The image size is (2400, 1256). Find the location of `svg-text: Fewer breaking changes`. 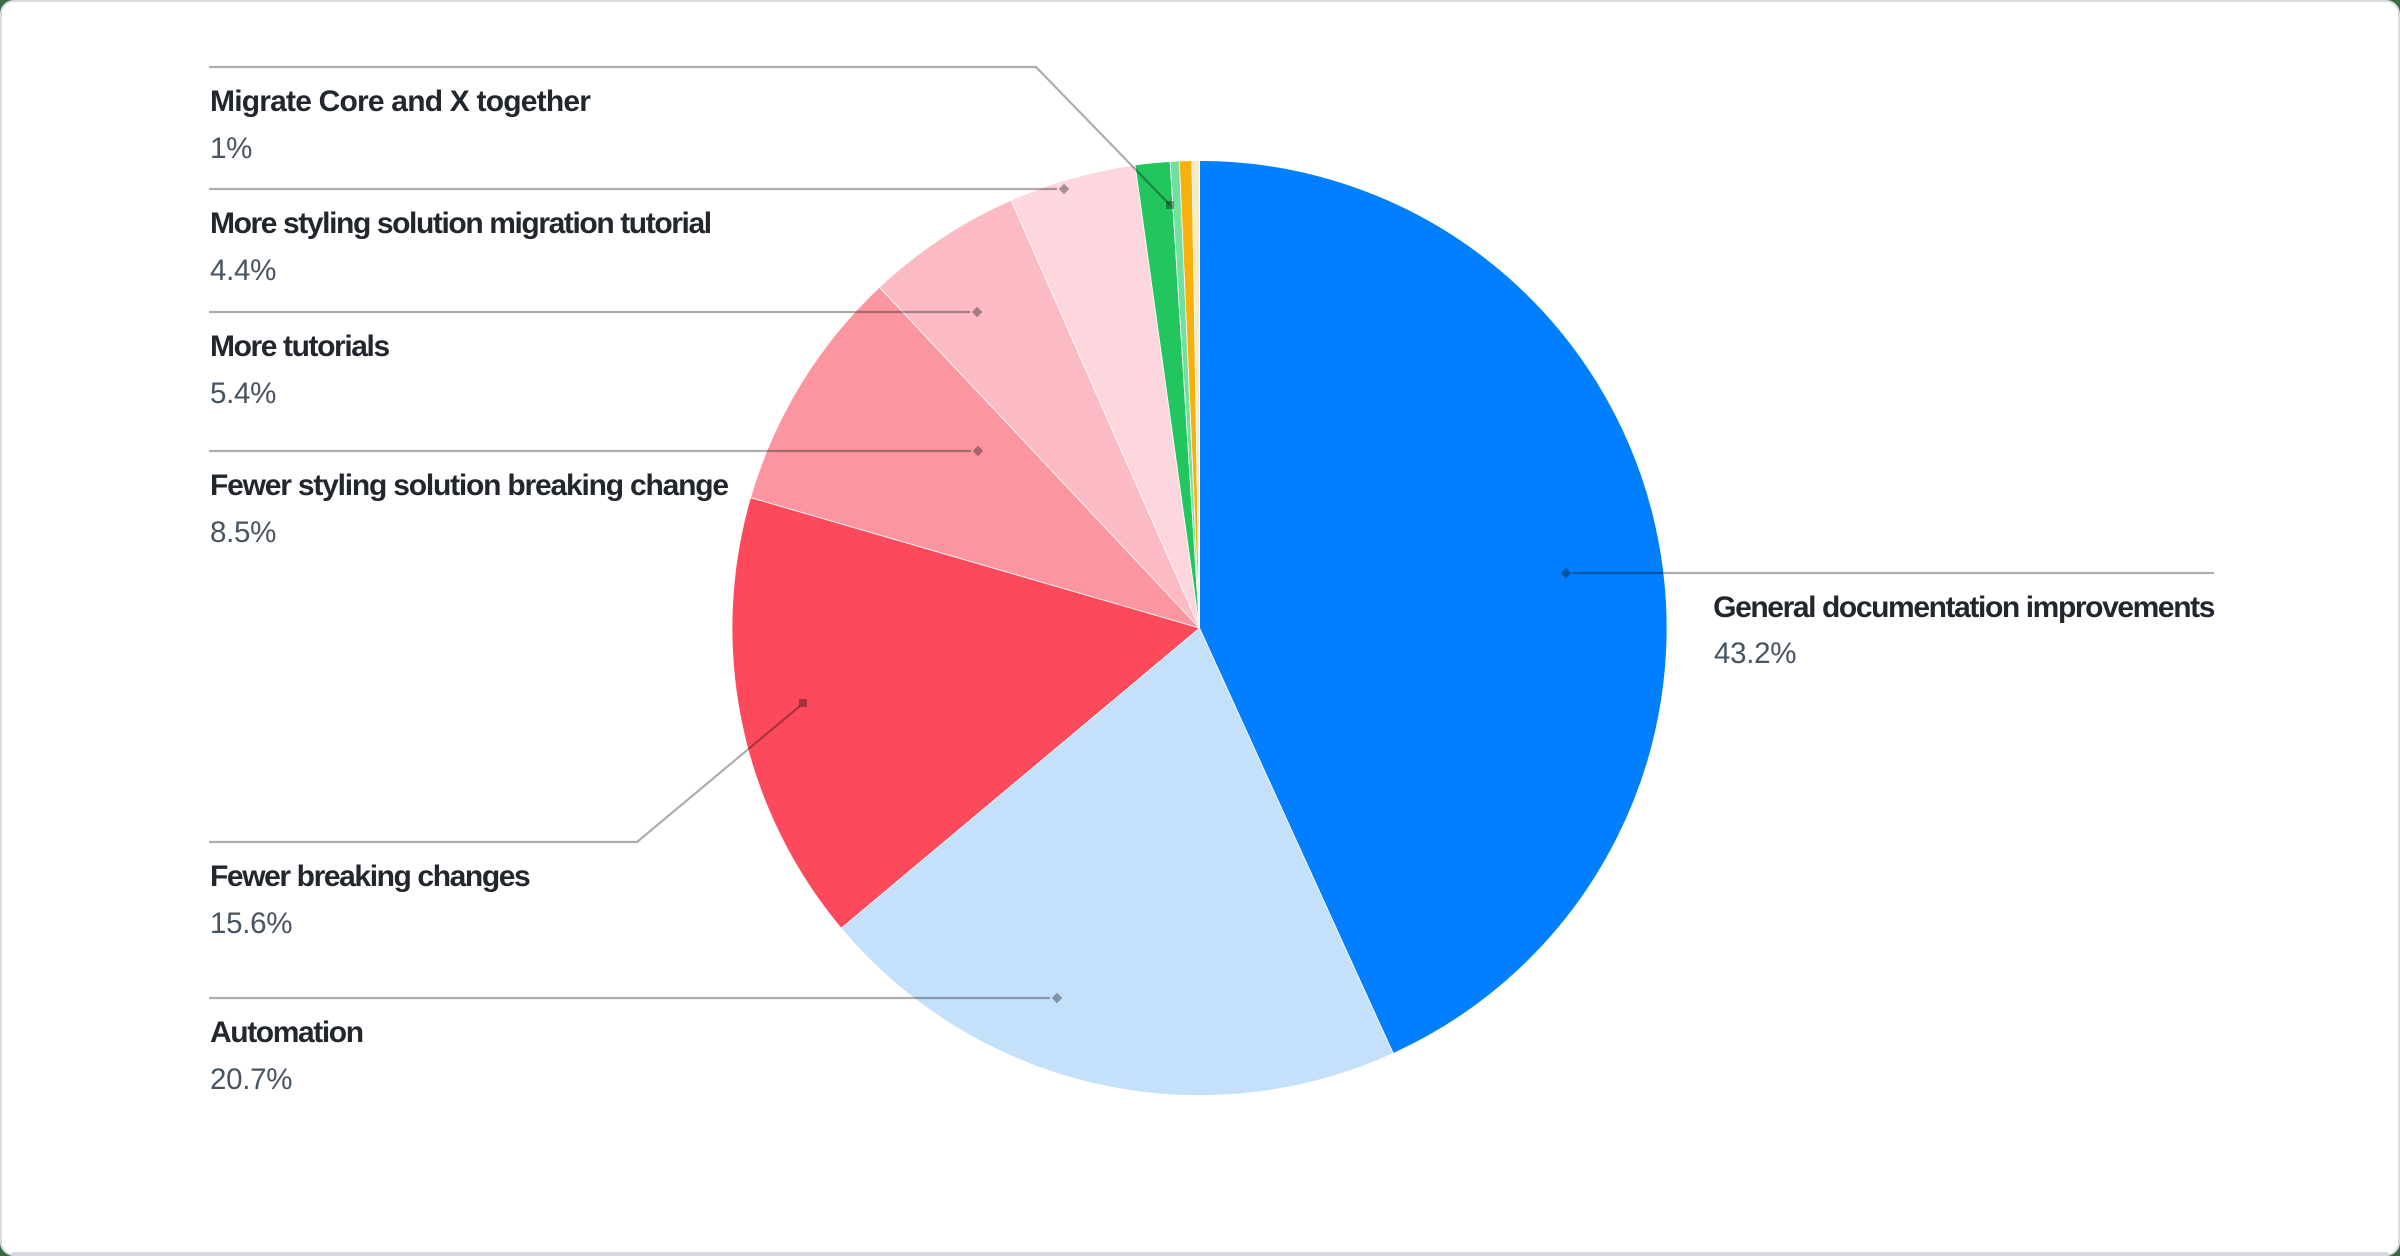

svg-text: Fewer breaking changes is located at coordinates (370, 876).